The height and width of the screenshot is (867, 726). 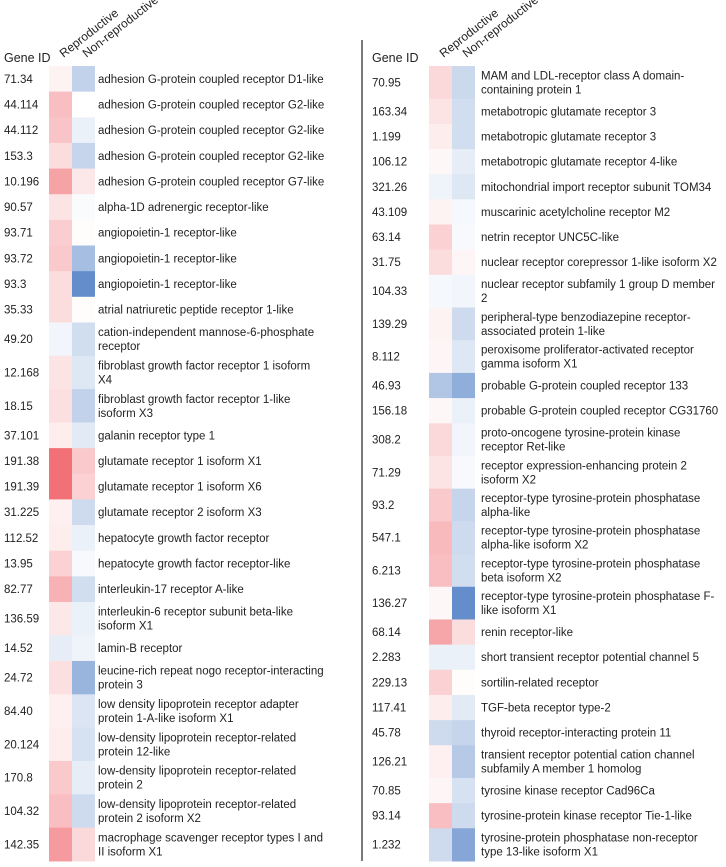 What do you see at coordinates (27, 58) in the screenshot?
I see `gene-id-header: Gene ID` at bounding box center [27, 58].